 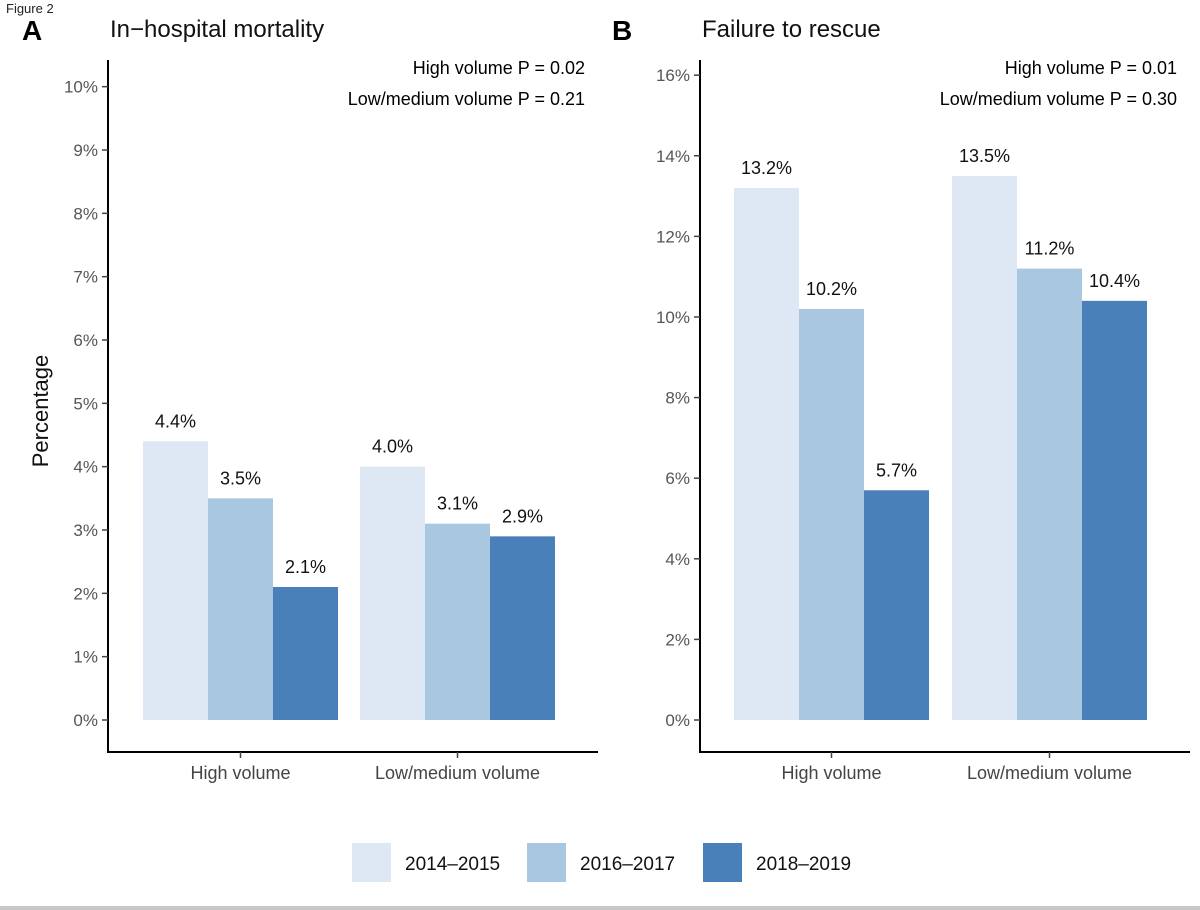 I want to click on legend-item: 2014–2015, so click(x=426, y=862).